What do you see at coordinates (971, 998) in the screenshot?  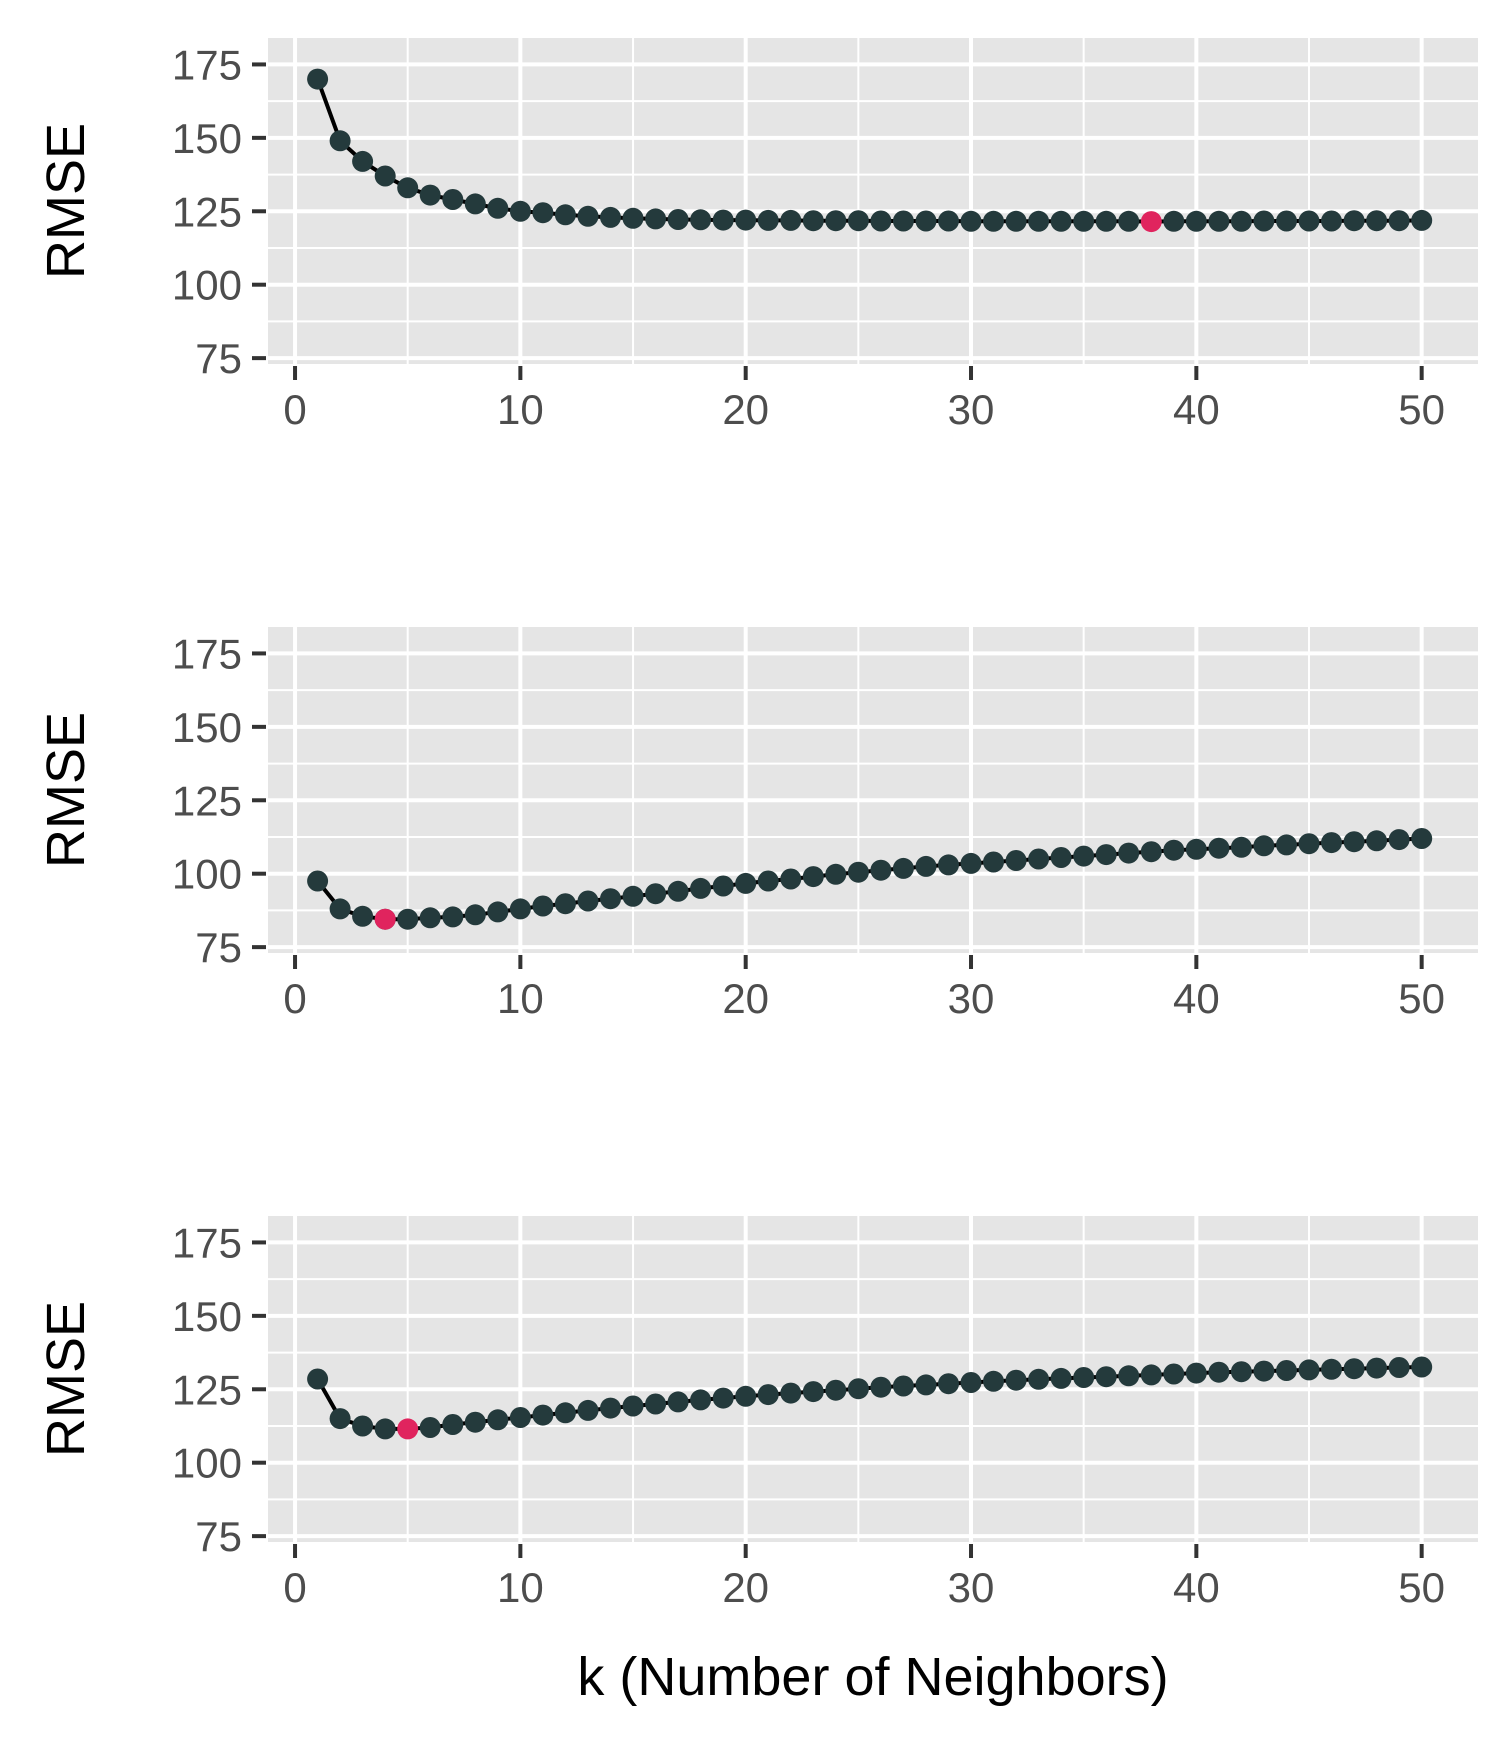 I see `x-tick-label: 30` at bounding box center [971, 998].